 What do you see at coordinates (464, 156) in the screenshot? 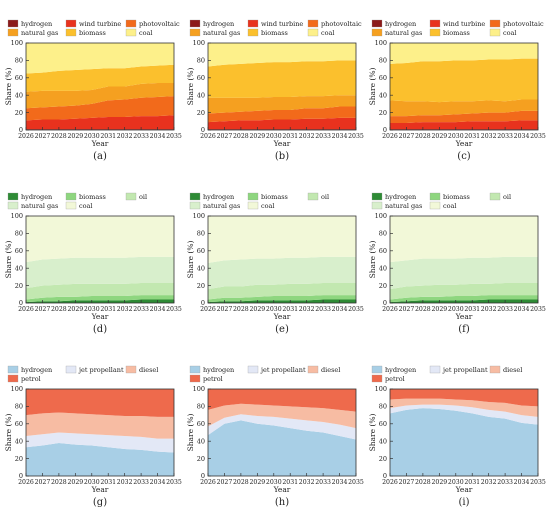
I see `panel-label: (c)` at bounding box center [464, 156].